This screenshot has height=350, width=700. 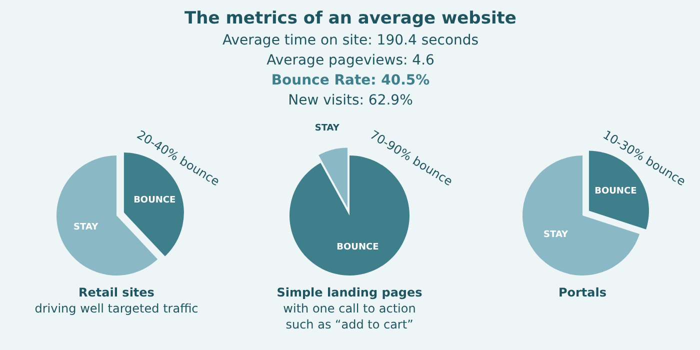 What do you see at coordinates (349, 293) in the screenshot?
I see `text: Simple landing pages` at bounding box center [349, 293].